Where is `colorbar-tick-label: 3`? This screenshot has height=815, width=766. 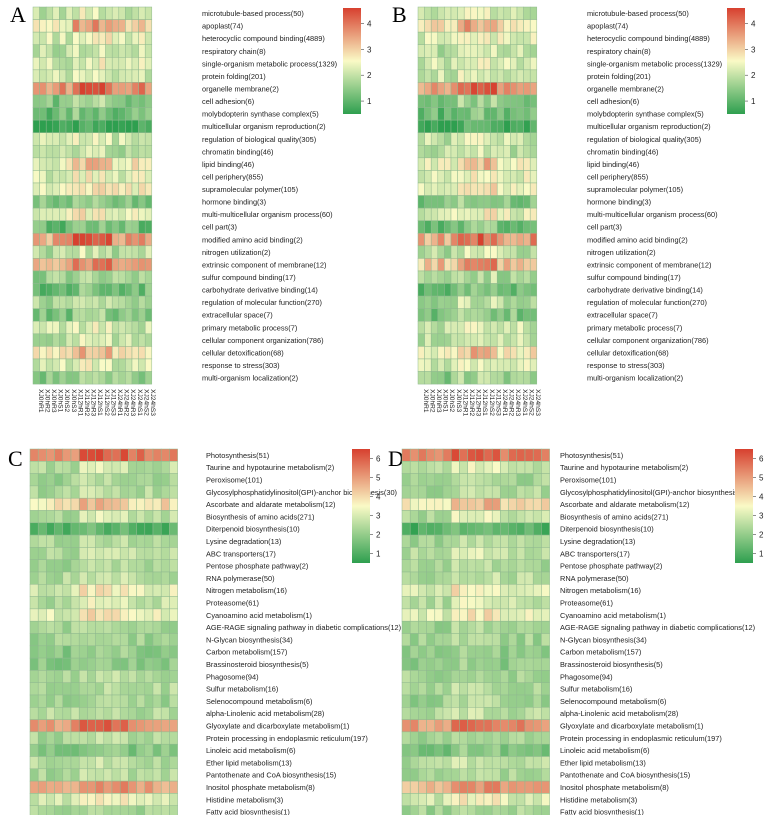 colorbar-tick-label: 3 is located at coordinates (761, 516).